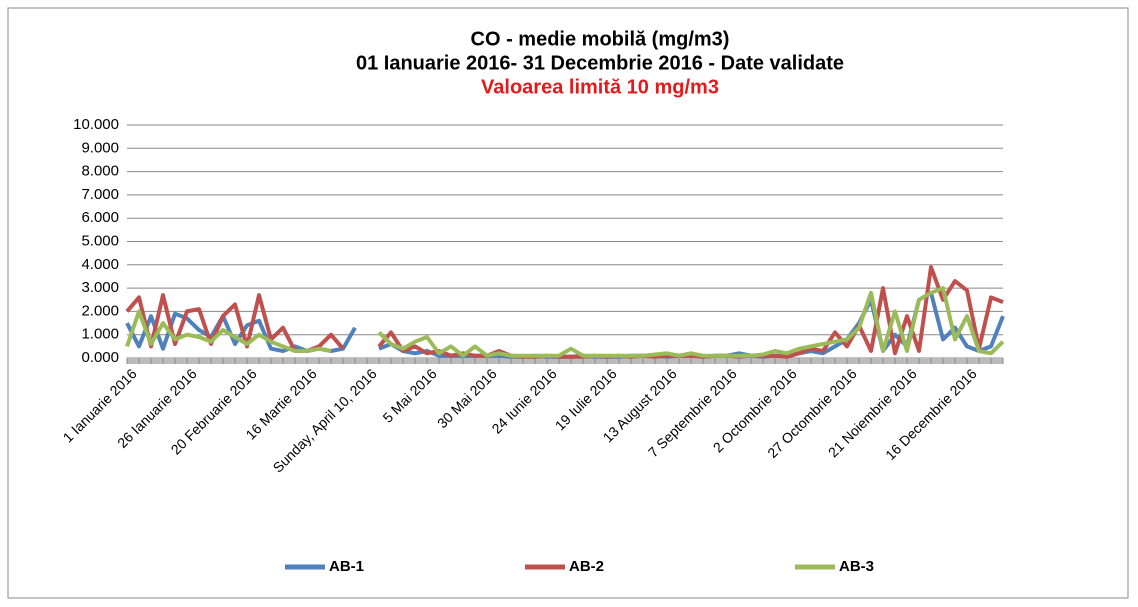 The width and height of the screenshot is (1138, 607). Describe the element at coordinates (100, 171) in the screenshot. I see `y-tick-label: 8.000` at that location.